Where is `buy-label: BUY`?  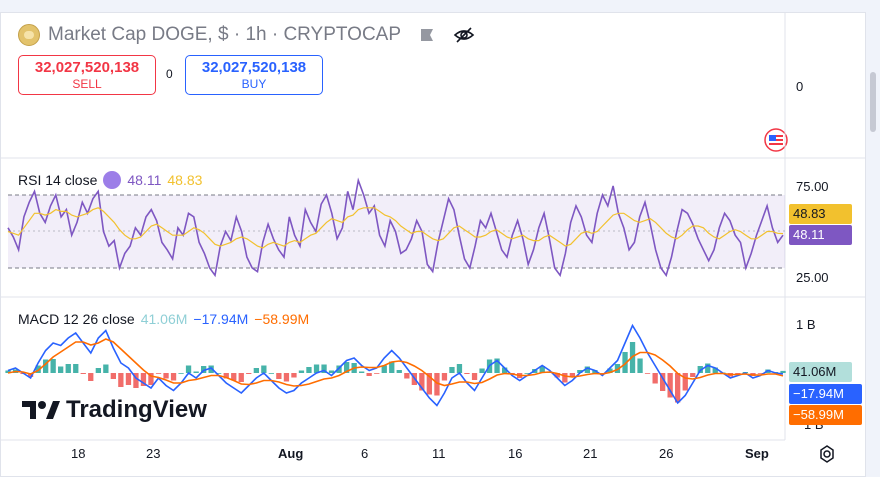 buy-label: BUY is located at coordinates (254, 84).